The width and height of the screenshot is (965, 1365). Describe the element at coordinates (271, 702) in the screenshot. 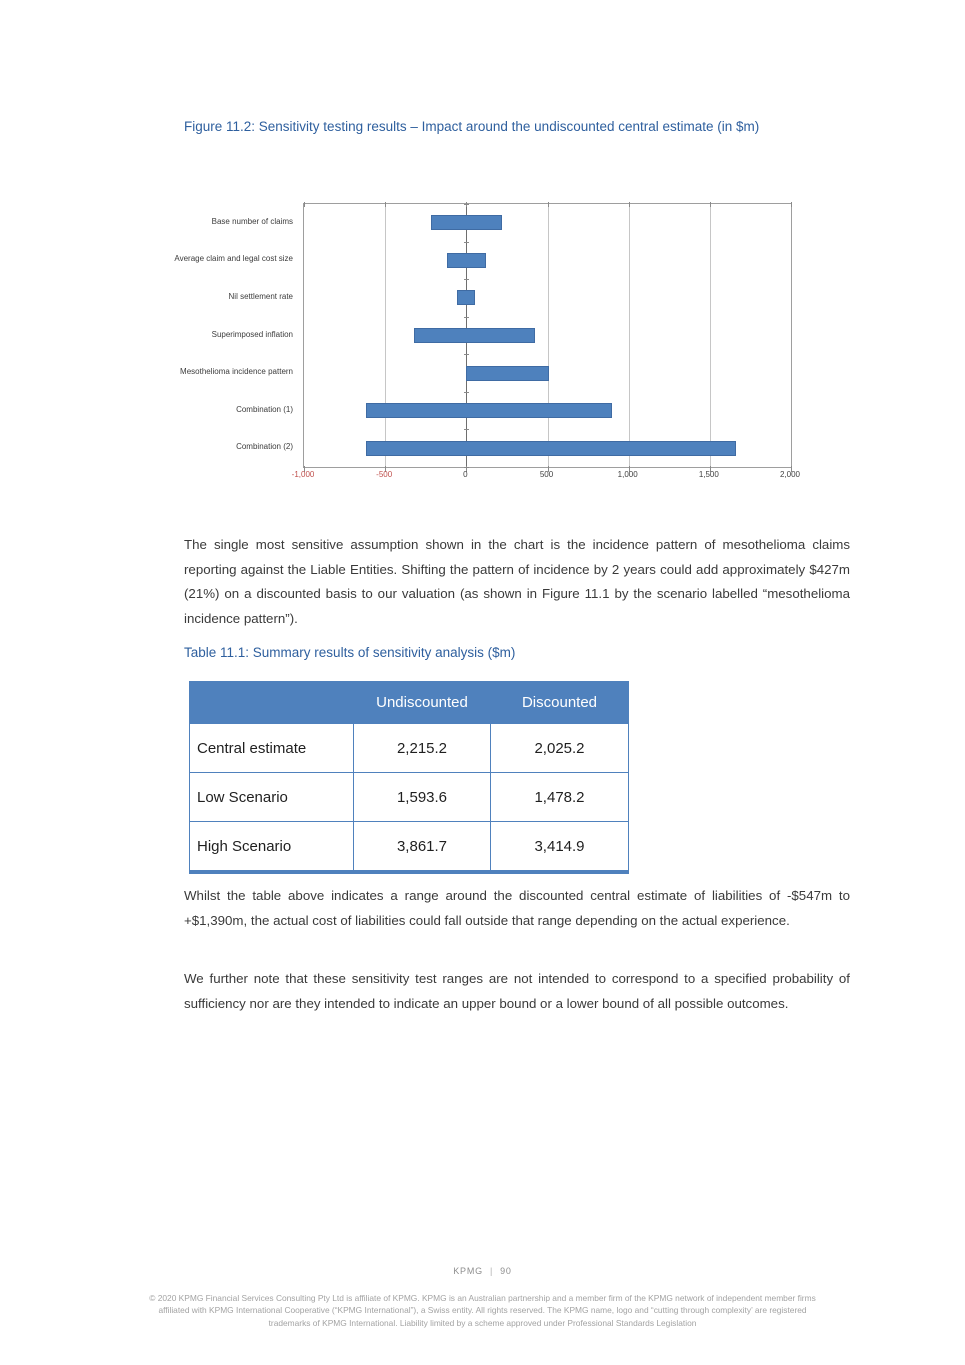

I see `table-header-empty` at that location.